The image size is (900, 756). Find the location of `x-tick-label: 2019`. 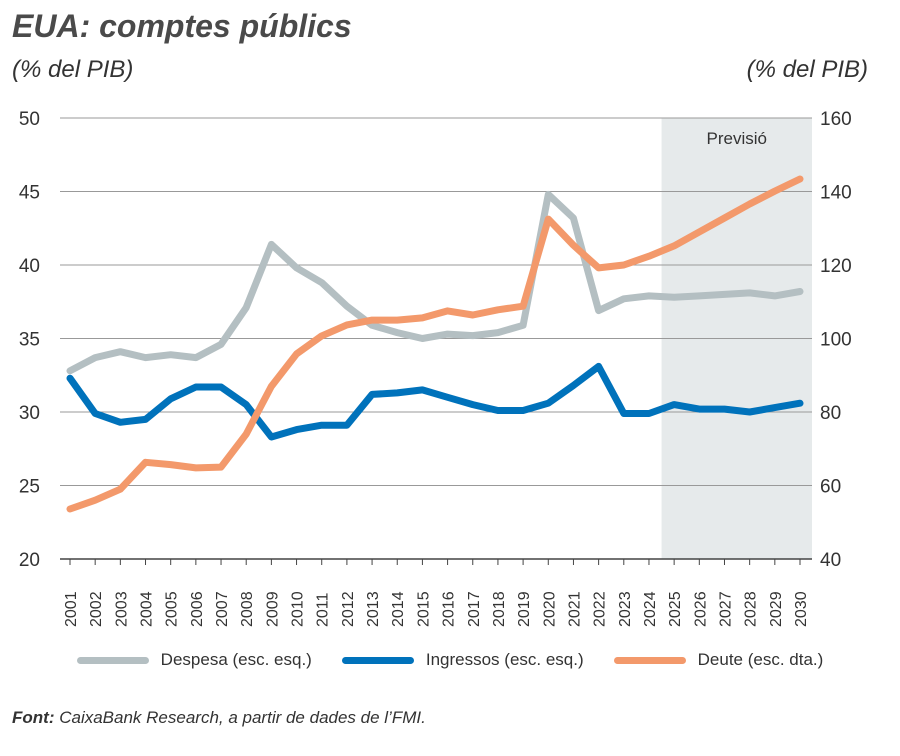

x-tick-label: 2019 is located at coordinates (524, 609).